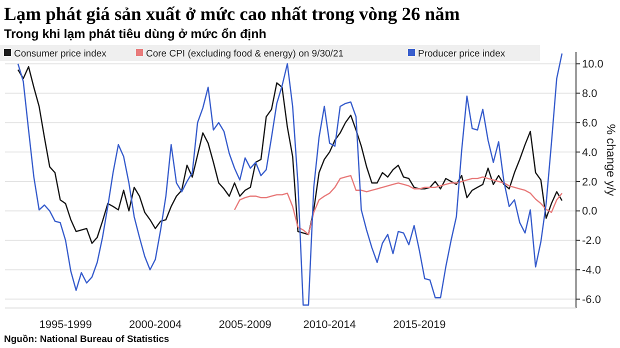  Describe the element at coordinates (398, 205) in the screenshot. I see `line-series` at that location.